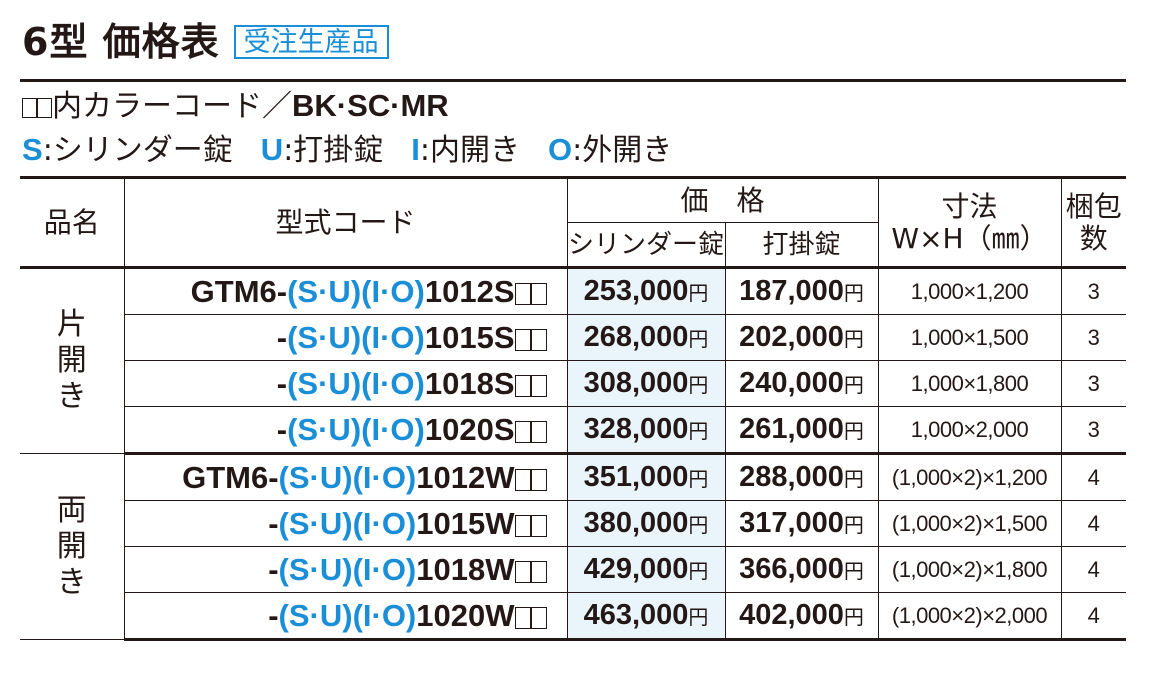  I want to click on price-cylinder-cell: 351,000円, so click(645, 477).